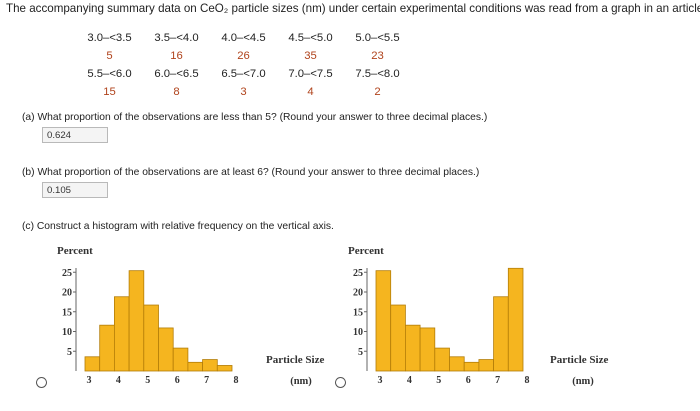  I want to click on class-cell: 5.5–<6.0, so click(109, 74).